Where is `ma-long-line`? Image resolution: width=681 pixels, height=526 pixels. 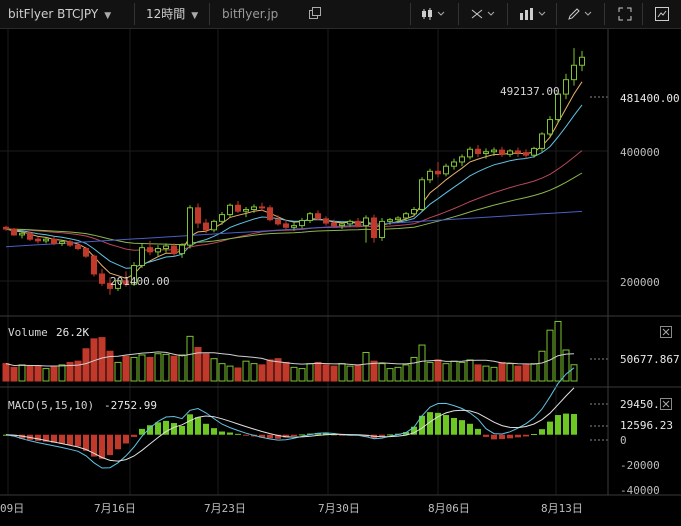
ma-long-line is located at coordinates (294, 208).